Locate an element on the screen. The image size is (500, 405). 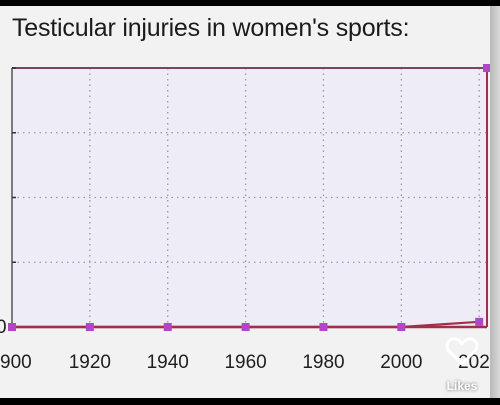
x-tick-label: 1980 is located at coordinates (323, 362).